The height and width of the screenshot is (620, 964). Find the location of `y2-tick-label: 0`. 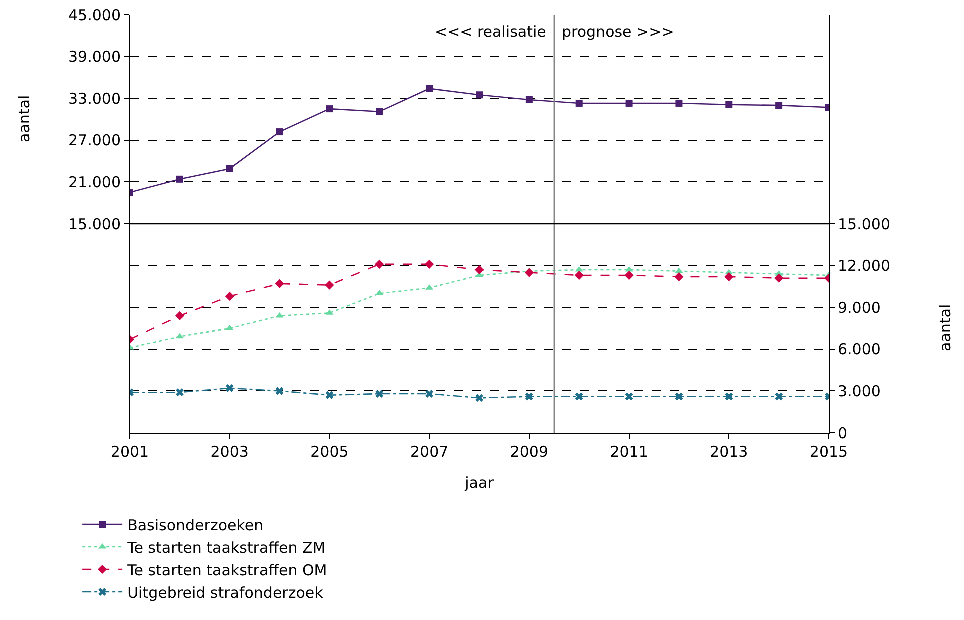

y2-tick-label: 0 is located at coordinates (843, 433).